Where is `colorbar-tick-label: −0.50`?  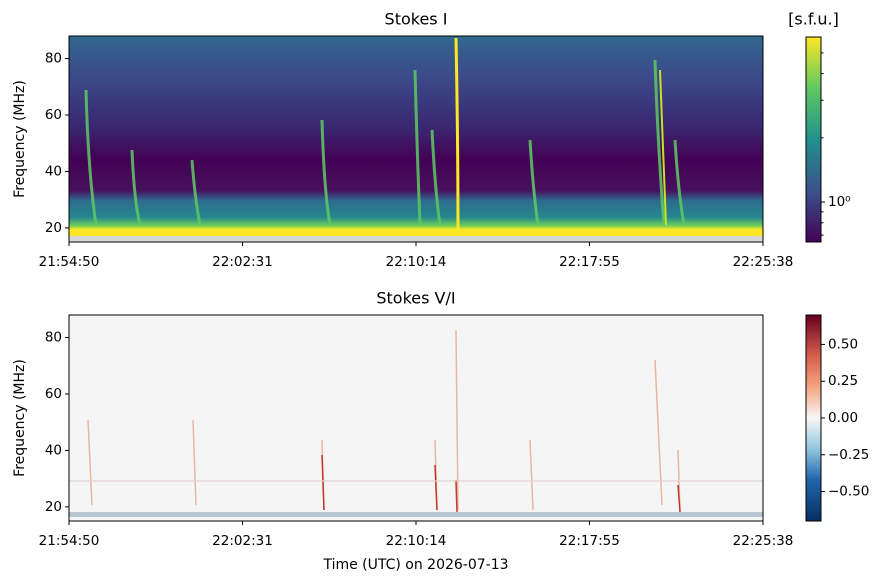
colorbar-tick-label: −0.50 is located at coordinates (848, 492).